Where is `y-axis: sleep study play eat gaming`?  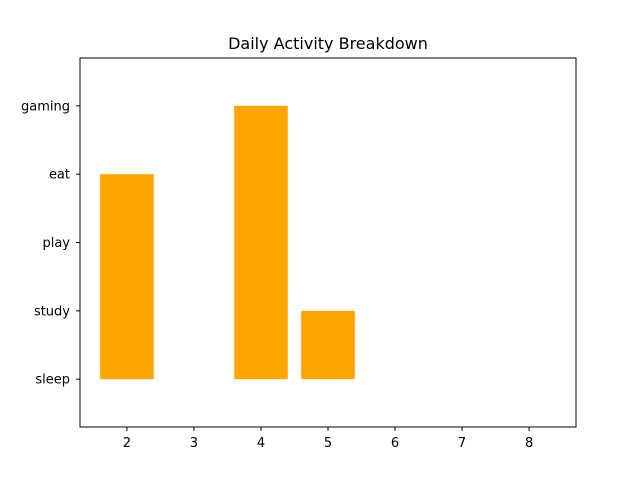
y-axis: sleep study play eat gaming is located at coordinates (50, 243).